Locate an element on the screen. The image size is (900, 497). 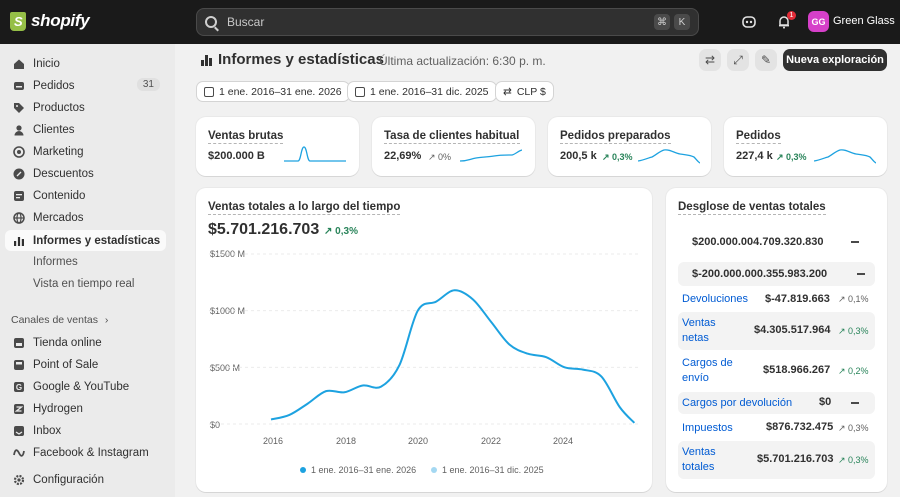
sidebar-item-label: Clientes is located at coordinates (54, 129).